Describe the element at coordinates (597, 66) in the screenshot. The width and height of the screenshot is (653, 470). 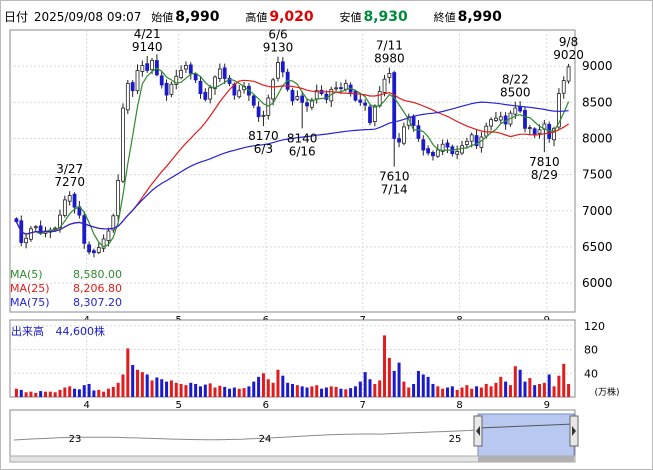
I see `y-tick-label: 9000` at that location.